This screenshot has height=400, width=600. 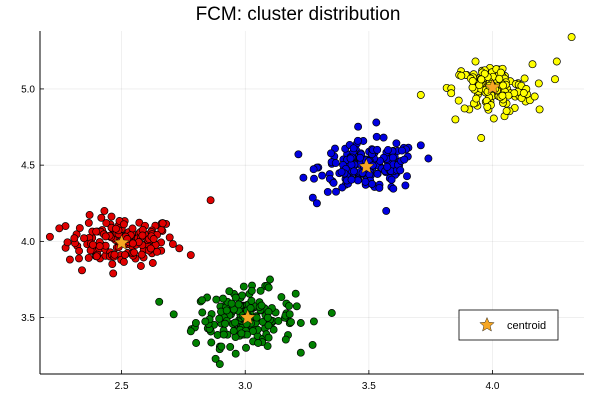 I want to click on legend: centroid, so click(x=508, y=325).